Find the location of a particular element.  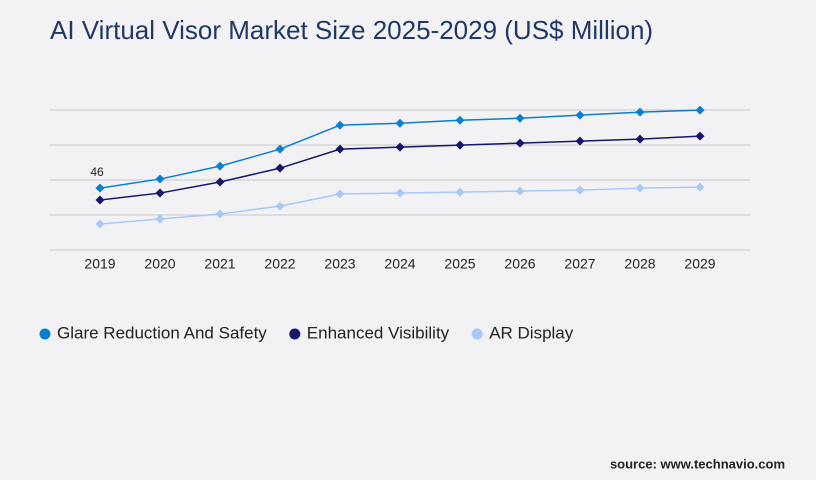

legend-label: AR Display is located at coordinates (531, 332).